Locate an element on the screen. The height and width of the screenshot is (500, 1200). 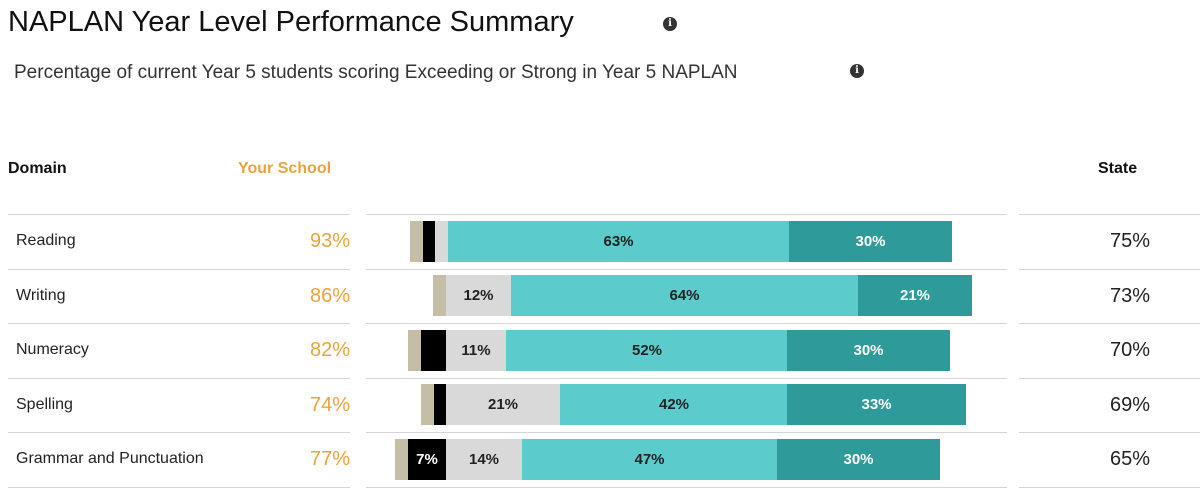
state-percent: 75% is located at coordinates (1129, 241).